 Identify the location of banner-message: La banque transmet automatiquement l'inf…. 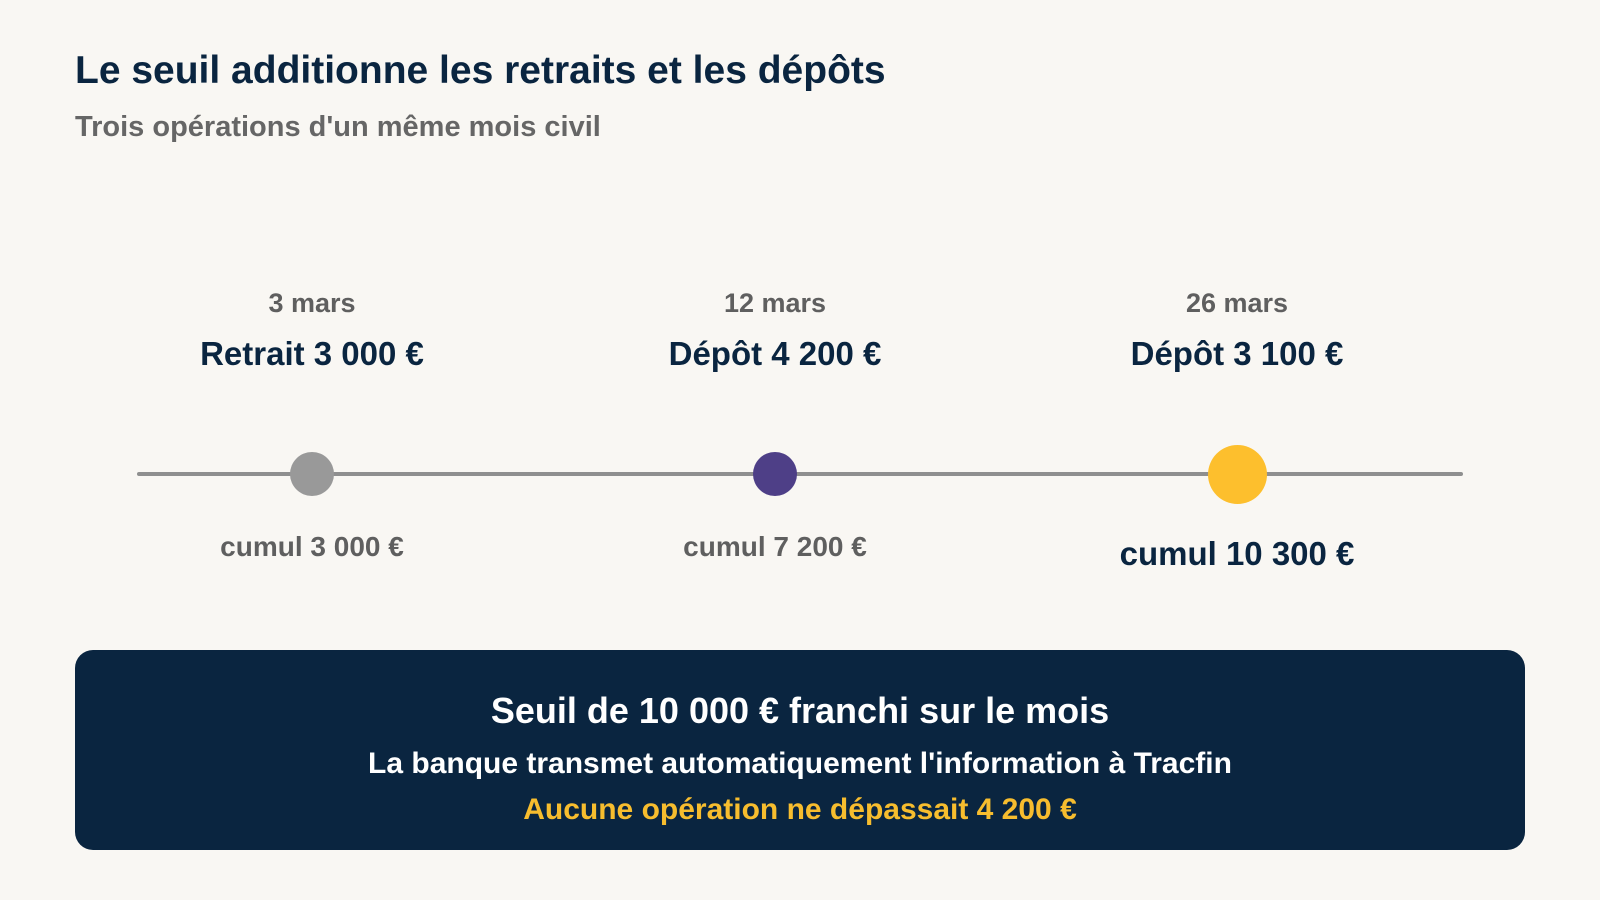
(800, 763).